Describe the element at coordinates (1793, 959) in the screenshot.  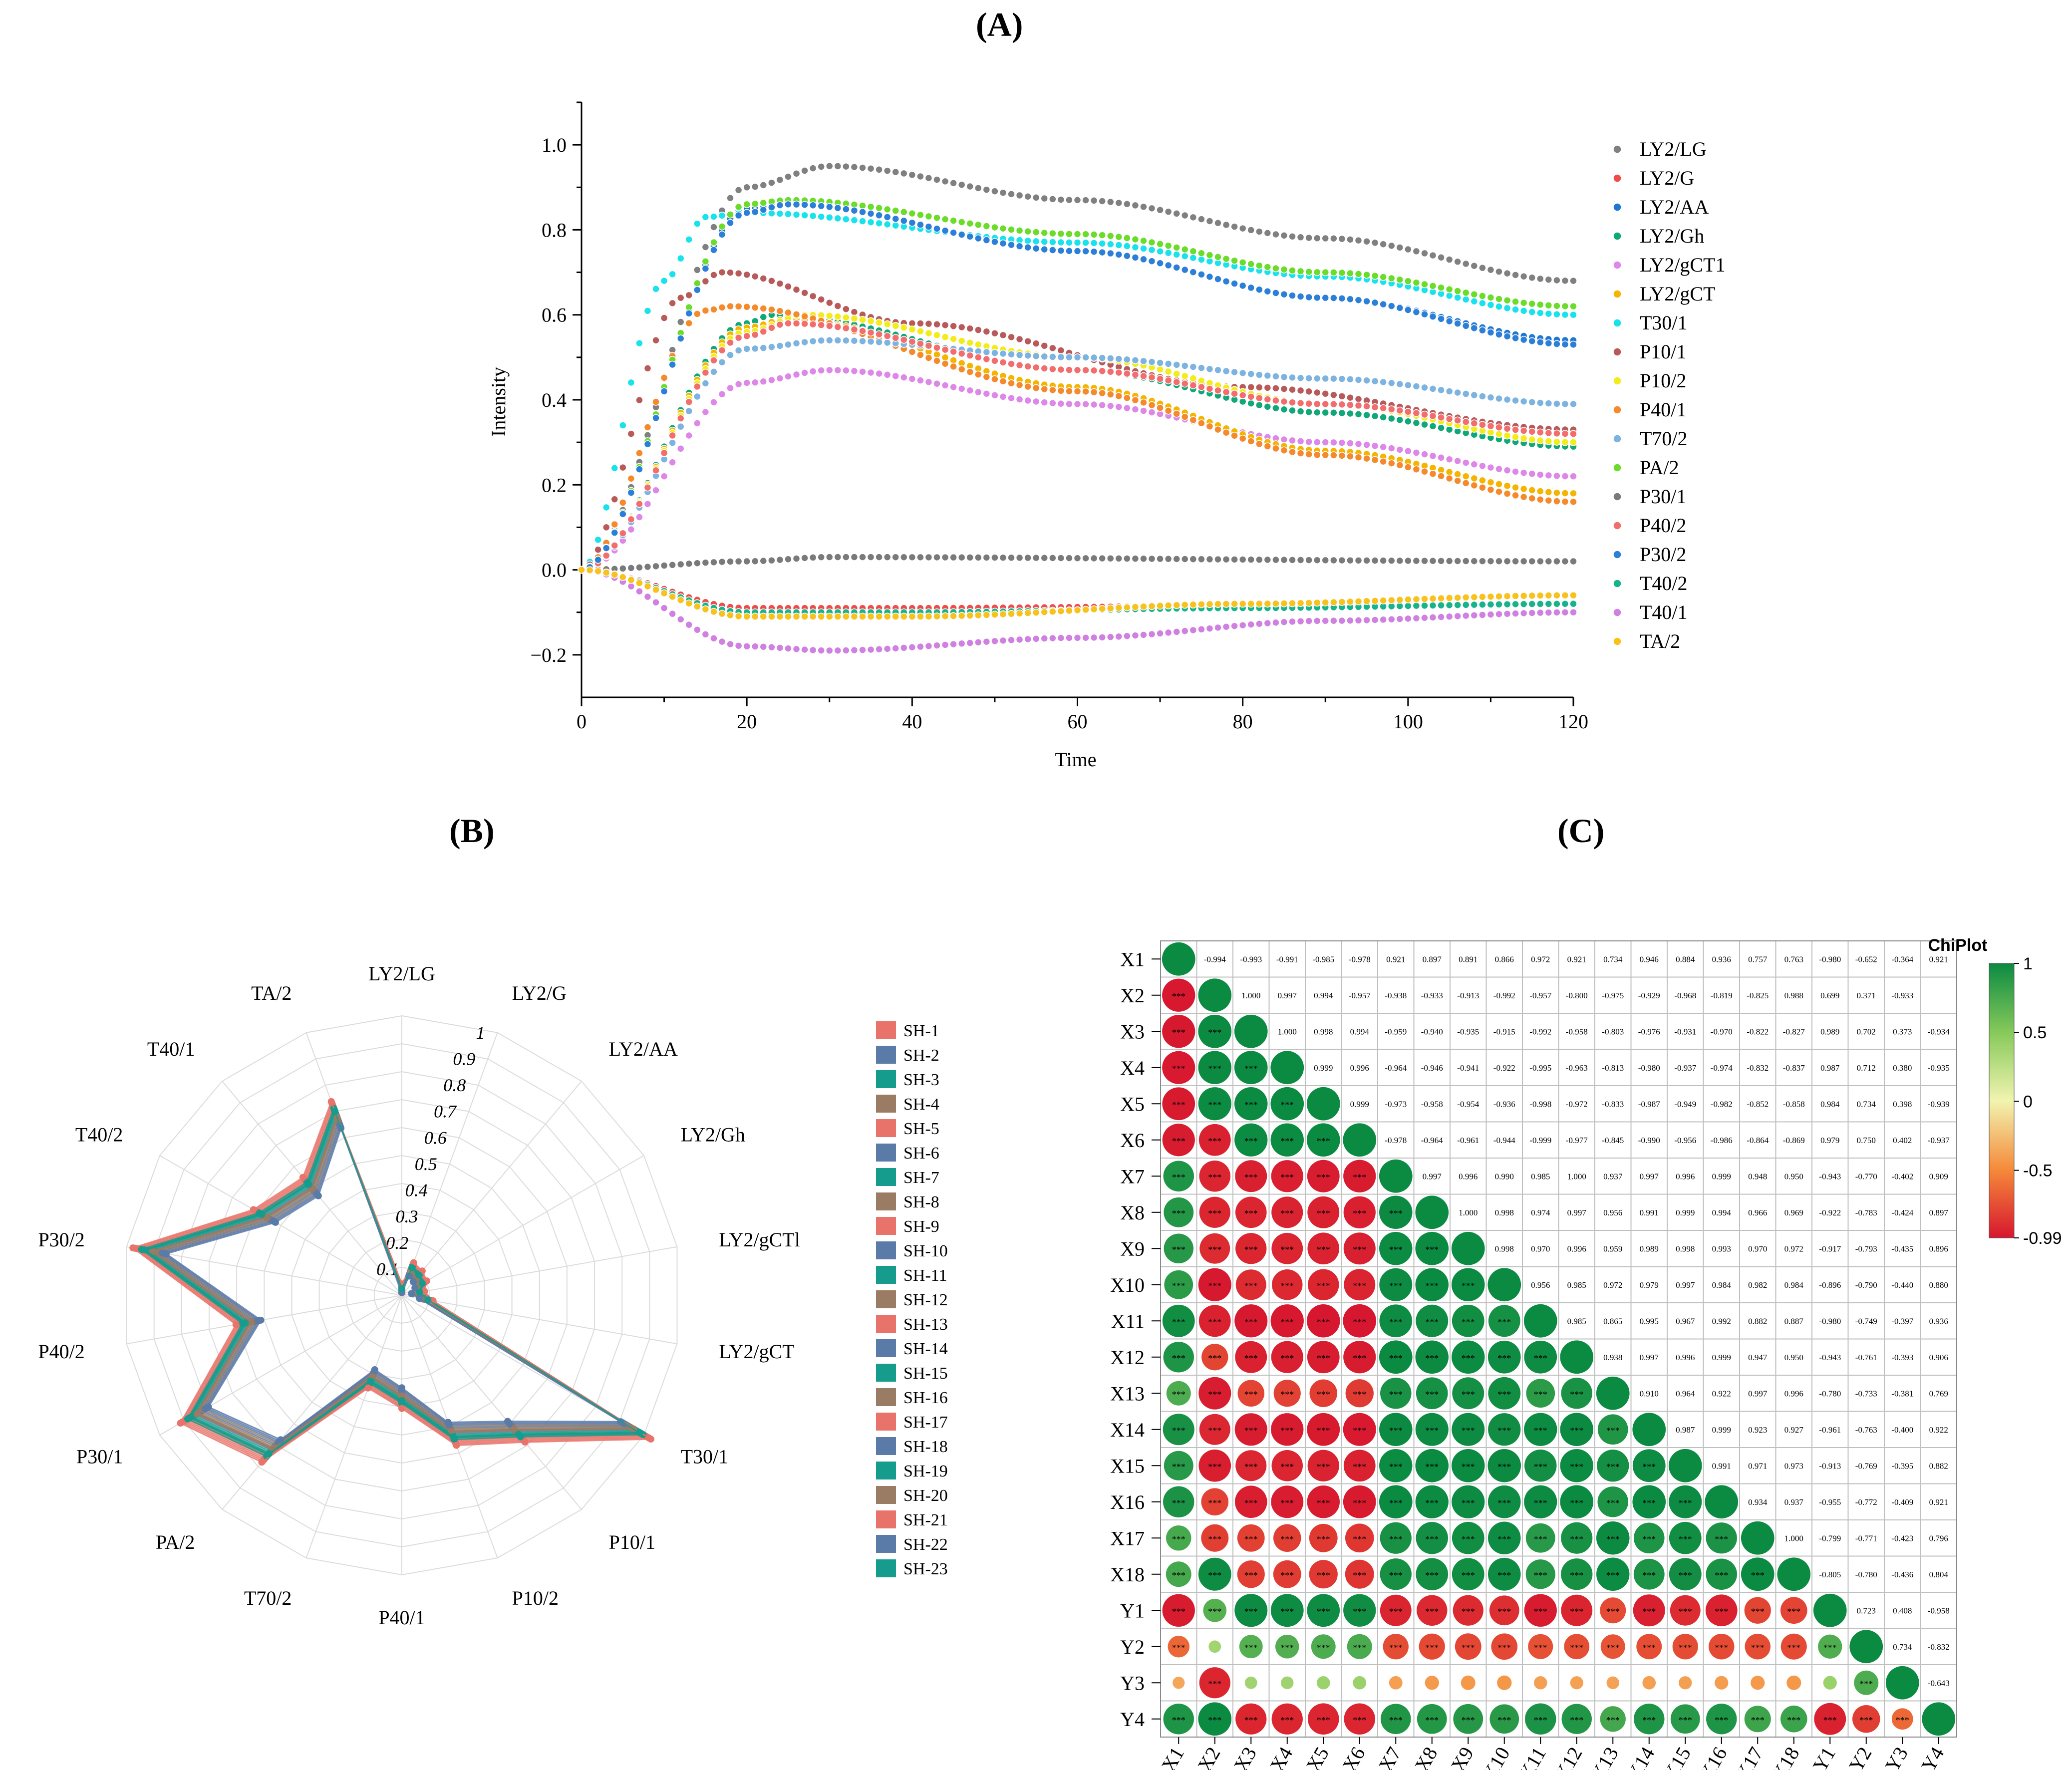
I see `correlation-value: 0.763` at that location.